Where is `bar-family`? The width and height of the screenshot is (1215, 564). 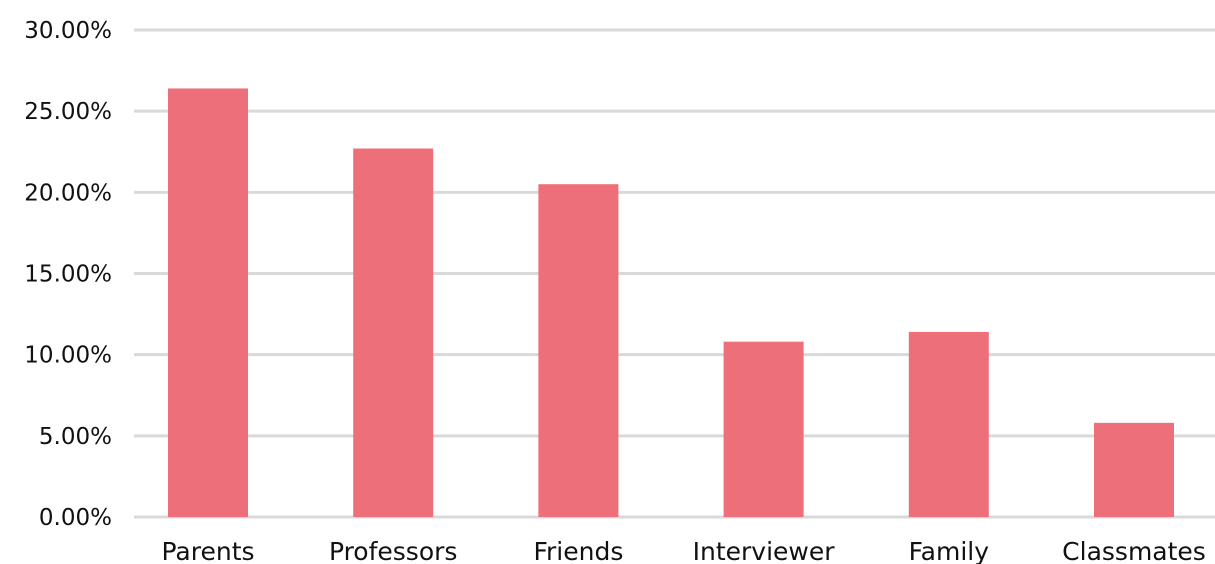 bar-family is located at coordinates (948, 424).